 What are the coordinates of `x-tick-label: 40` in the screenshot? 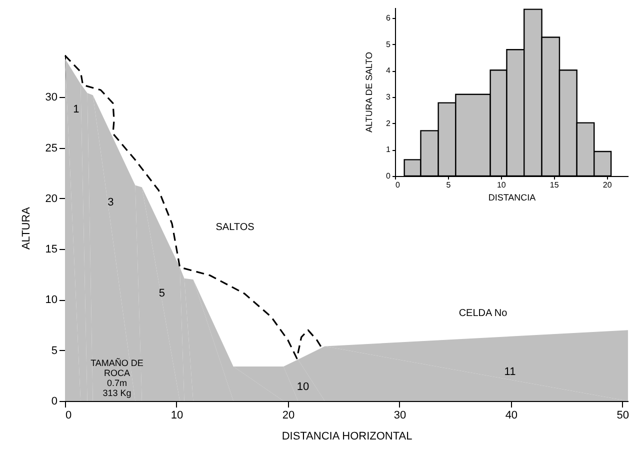 It's located at (511, 416).